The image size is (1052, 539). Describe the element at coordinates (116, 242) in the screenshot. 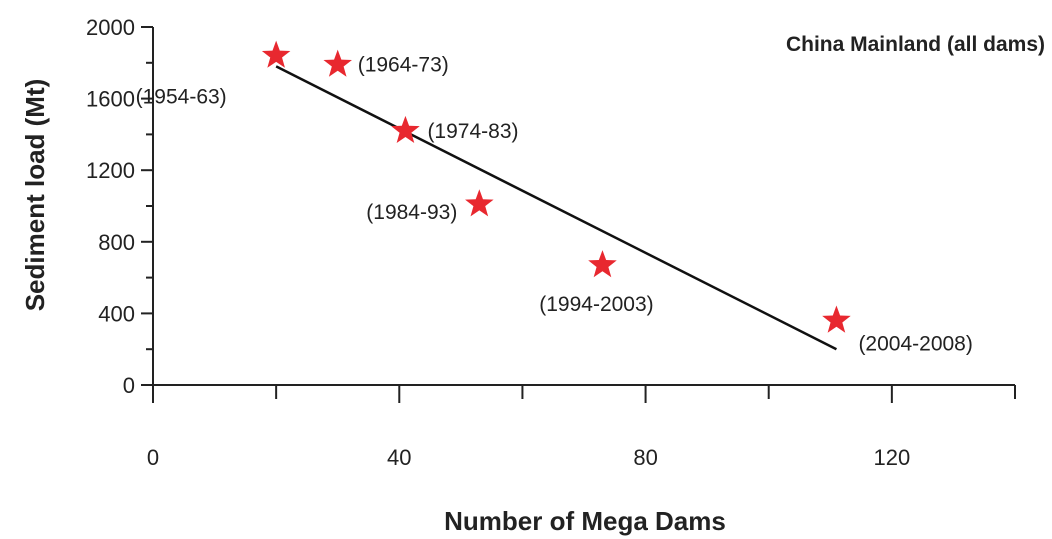

I see `y-tick-label: 800` at that location.